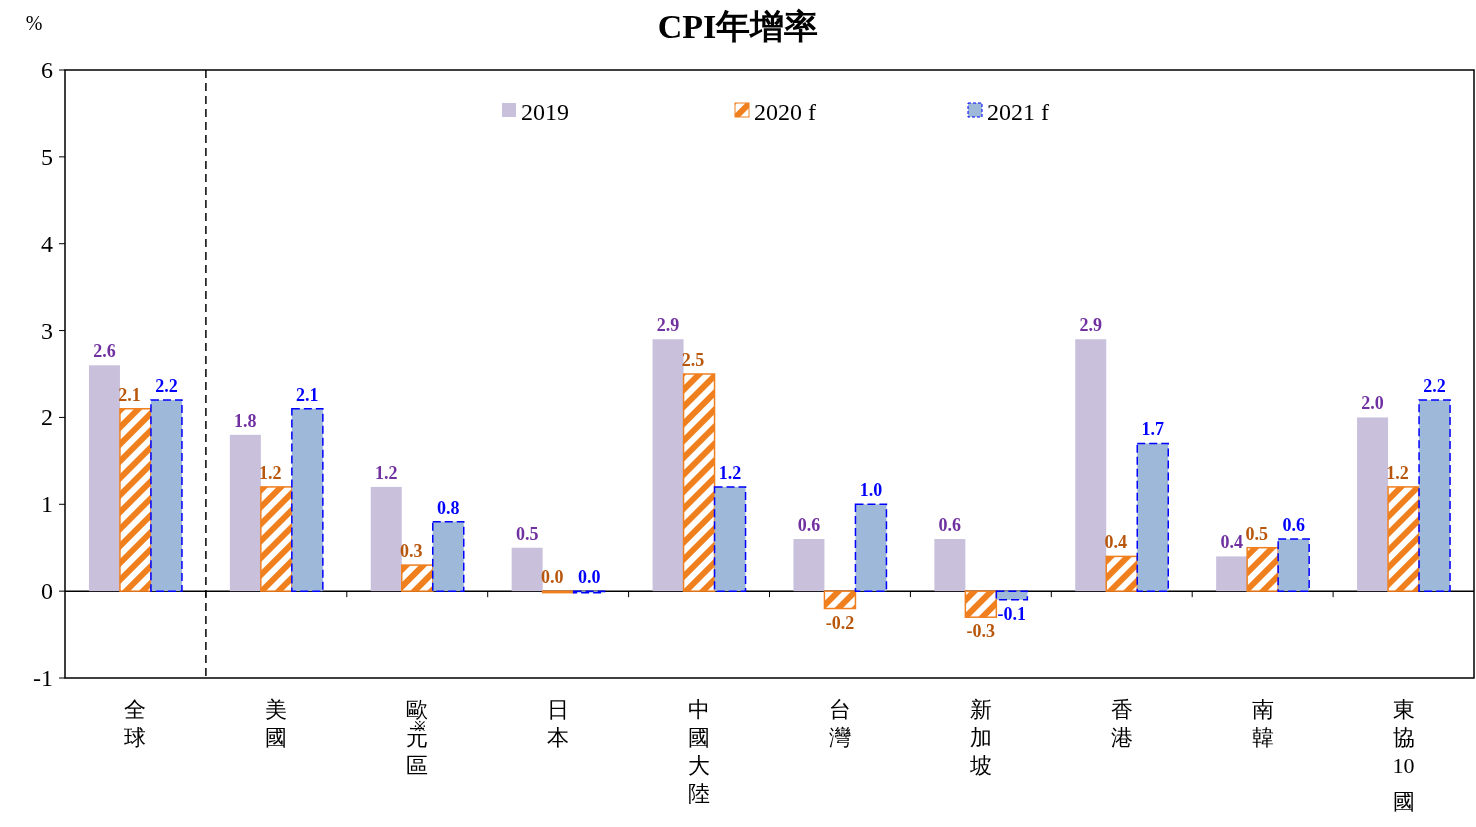 The height and width of the screenshot is (827, 1476). Describe the element at coordinates (738, 26) in the screenshot. I see `chart-title: CPI年增率` at that location.